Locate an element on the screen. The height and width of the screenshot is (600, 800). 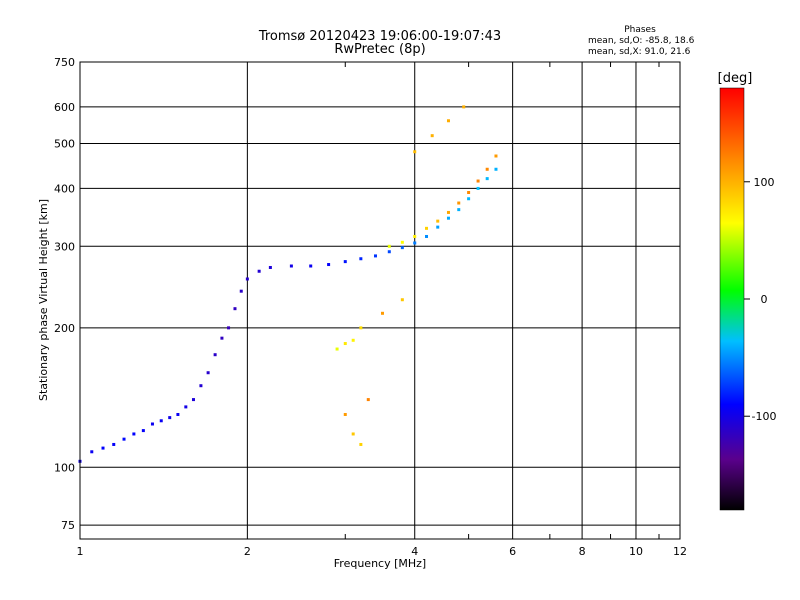
y-axis-ticks: 75 100 200 300 400 500 600 750 is located at coordinates (64, 294).